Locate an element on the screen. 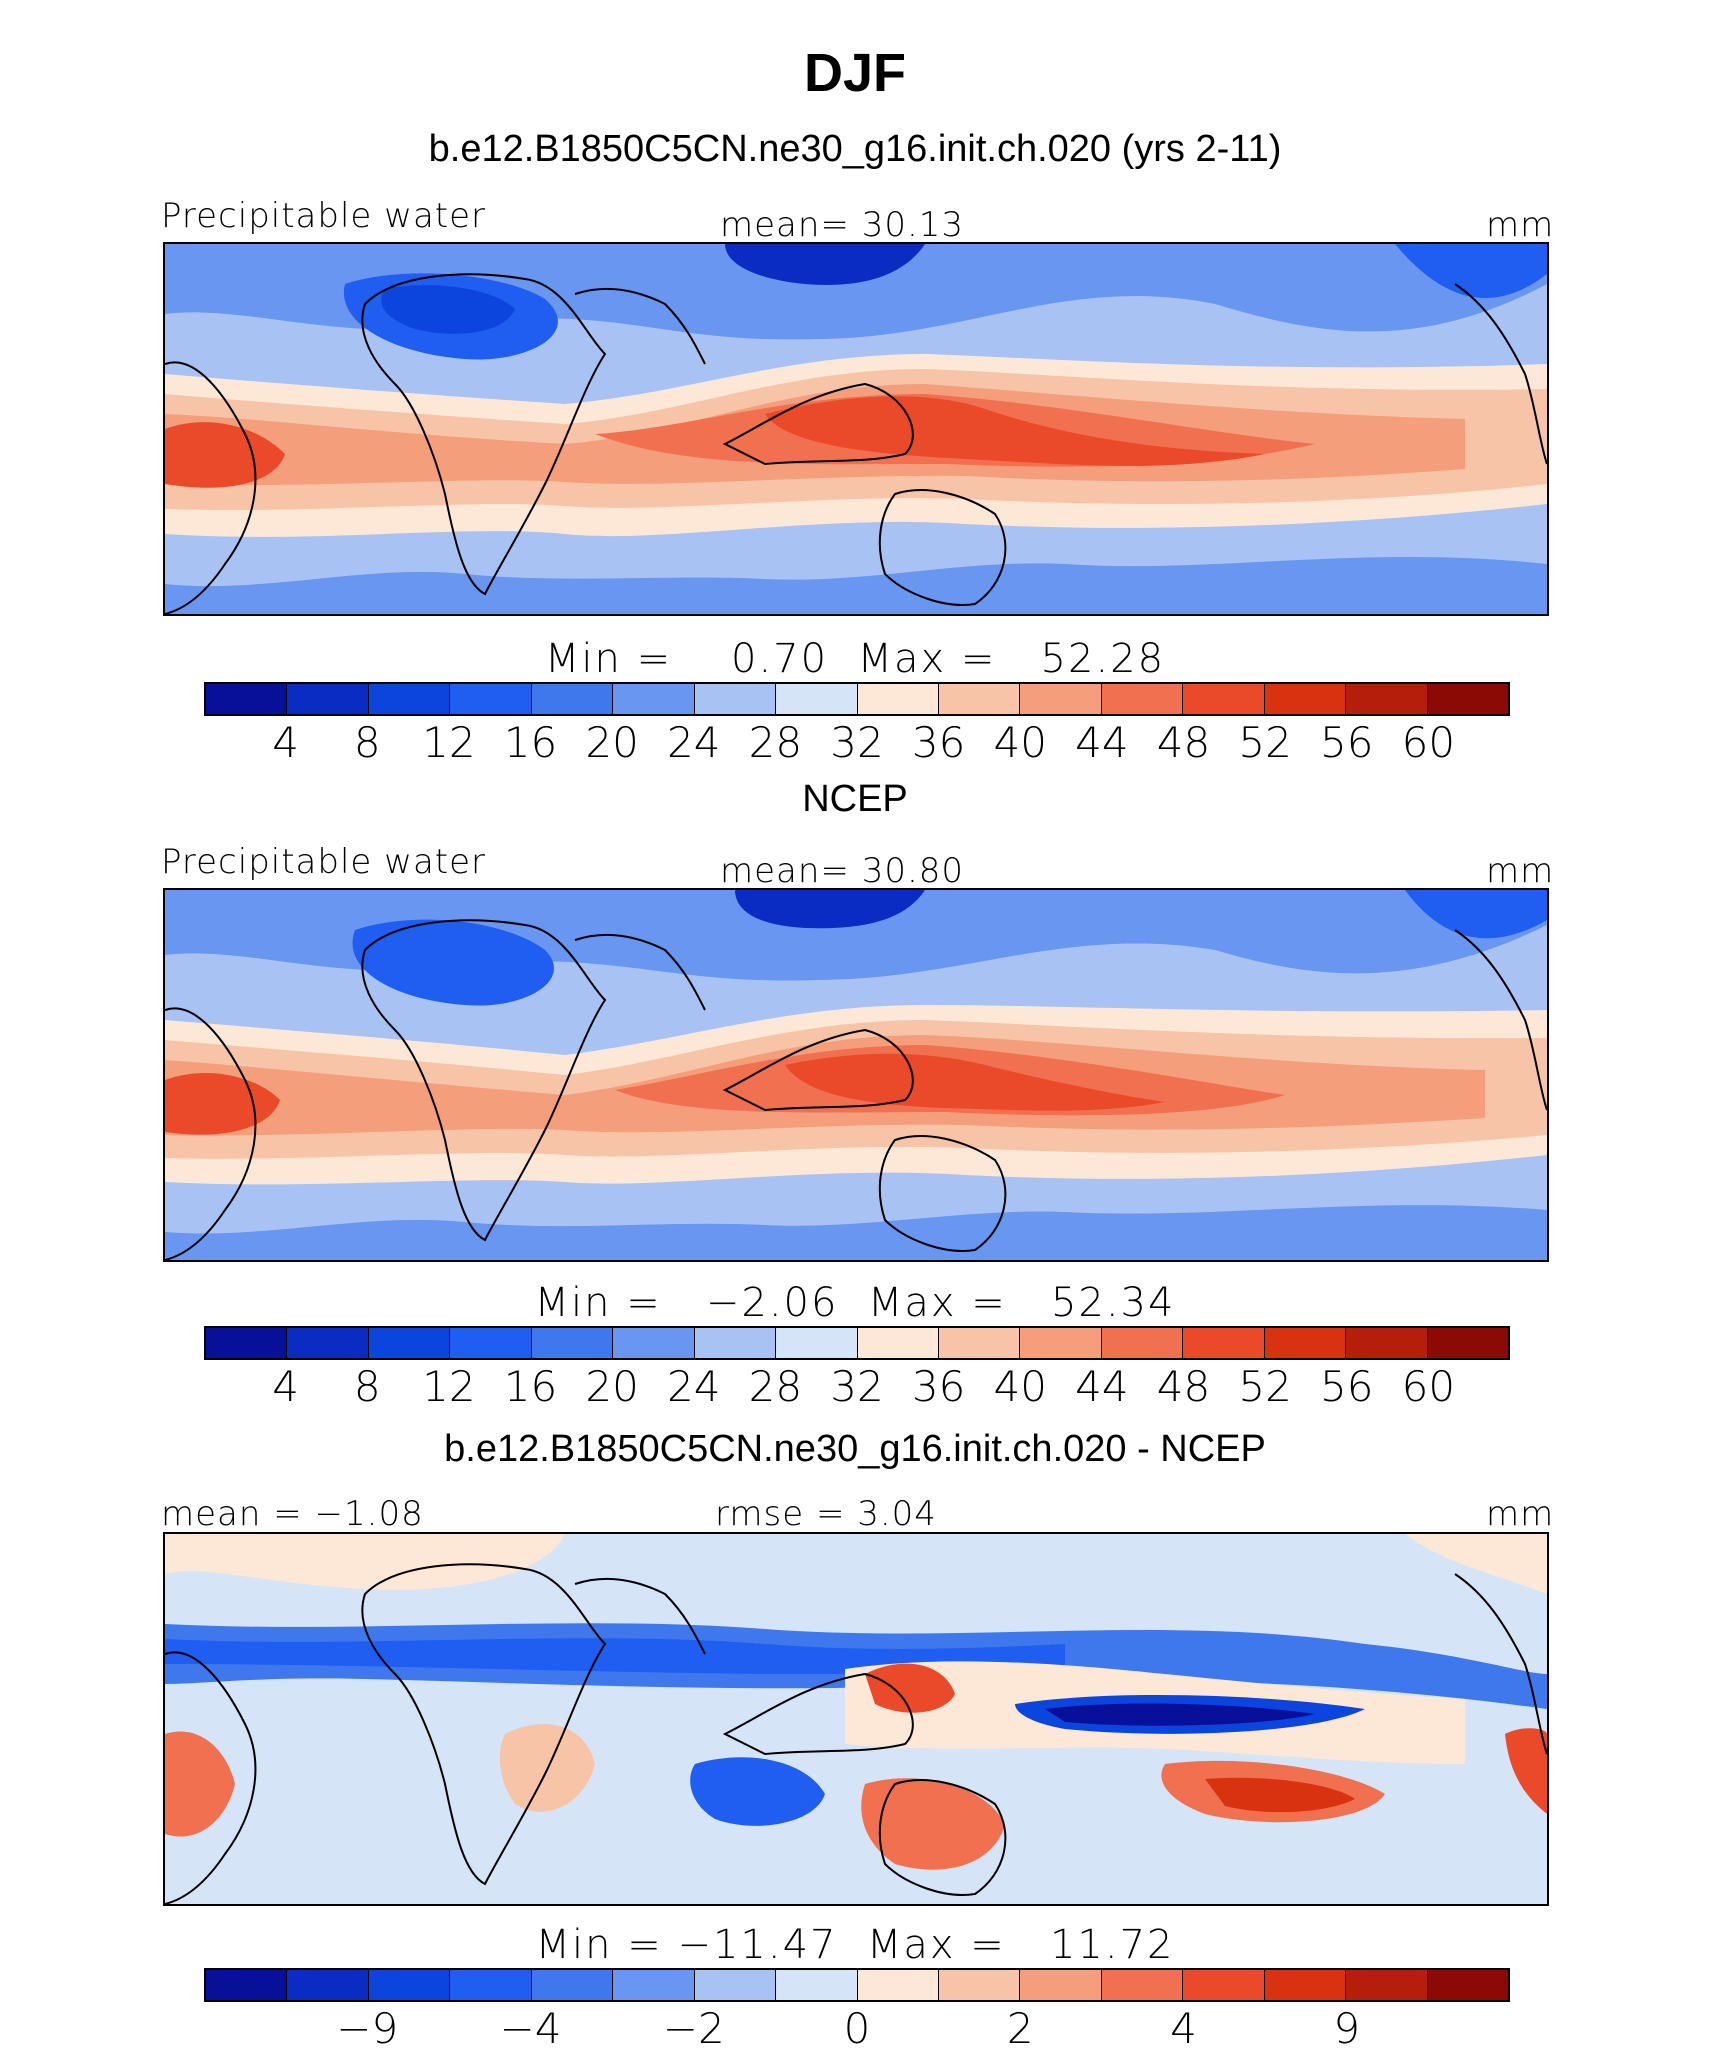  panel-3-colorbar-ticks: −9 −4 −2 0 2 4 9 is located at coordinates (857, 2029).